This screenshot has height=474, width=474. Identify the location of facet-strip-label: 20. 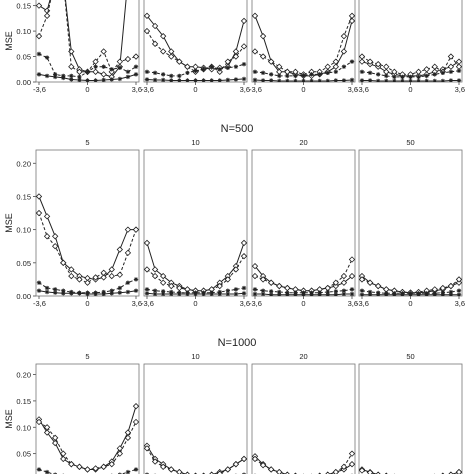
(303, 142).